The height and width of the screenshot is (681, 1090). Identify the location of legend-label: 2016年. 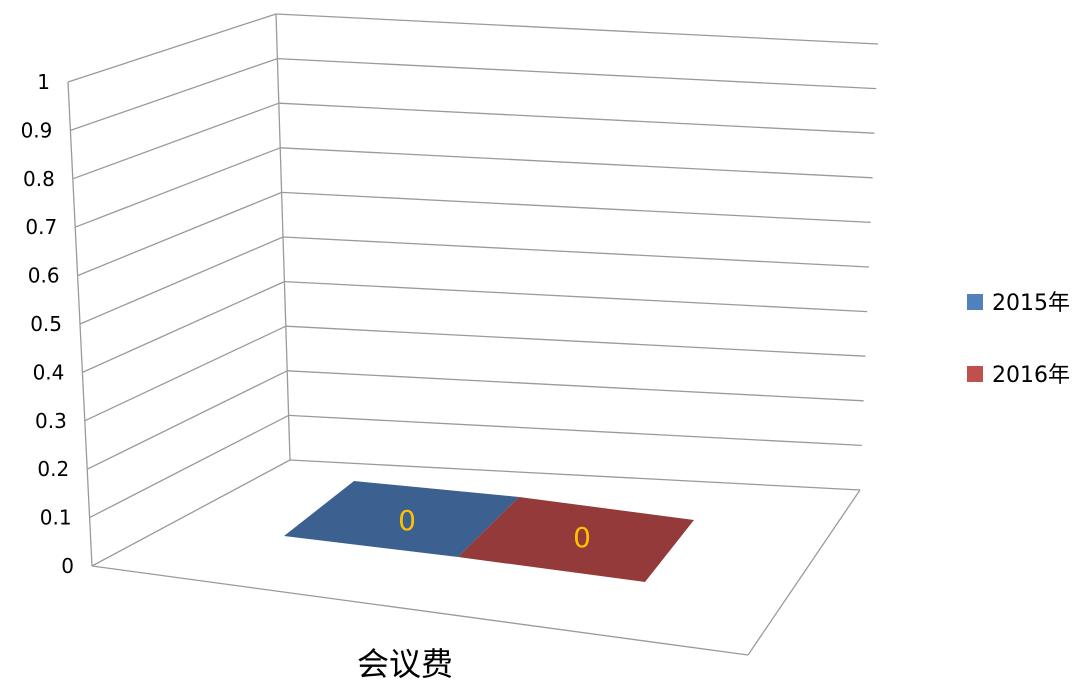
(1031, 375).